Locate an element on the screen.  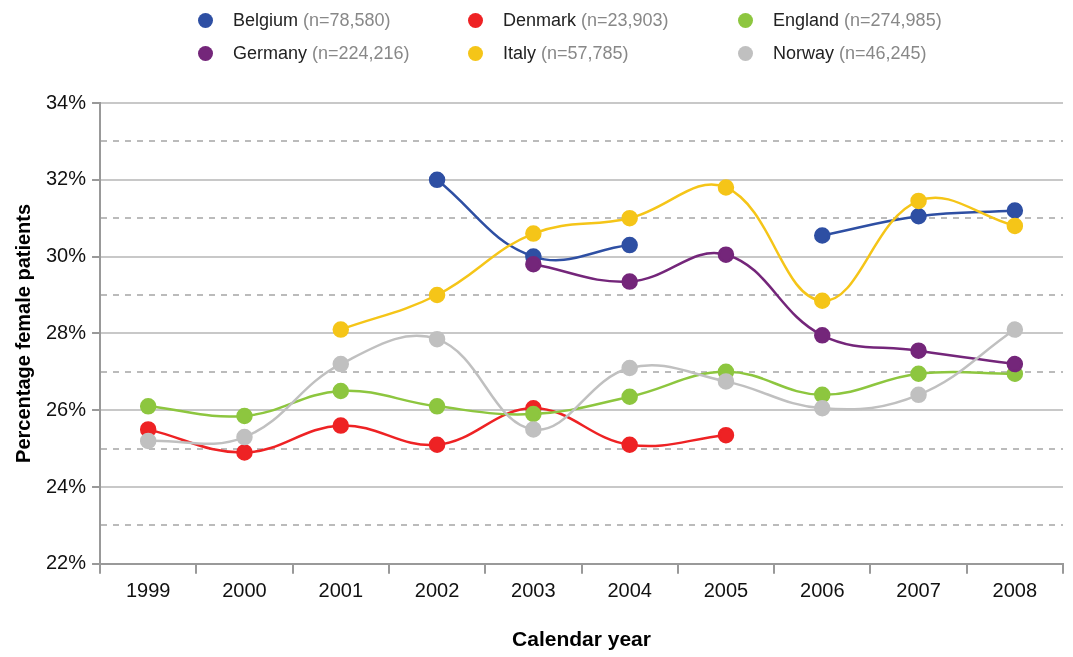
x-tick-label: 2000 is located at coordinates (244, 590).